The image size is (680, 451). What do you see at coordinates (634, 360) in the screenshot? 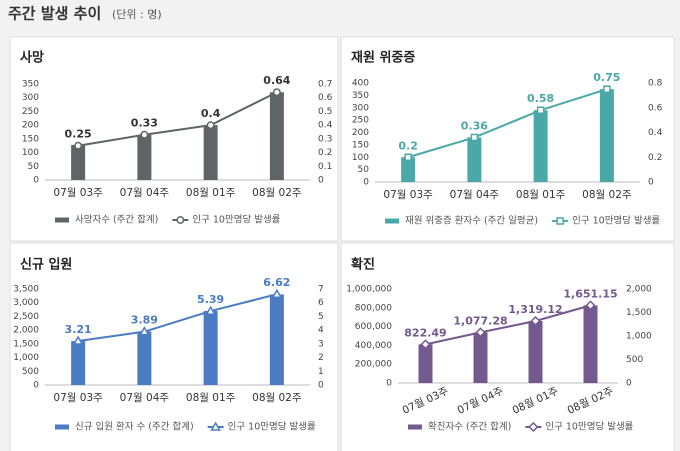
I see `y2-tick-label: 500` at bounding box center [634, 360].